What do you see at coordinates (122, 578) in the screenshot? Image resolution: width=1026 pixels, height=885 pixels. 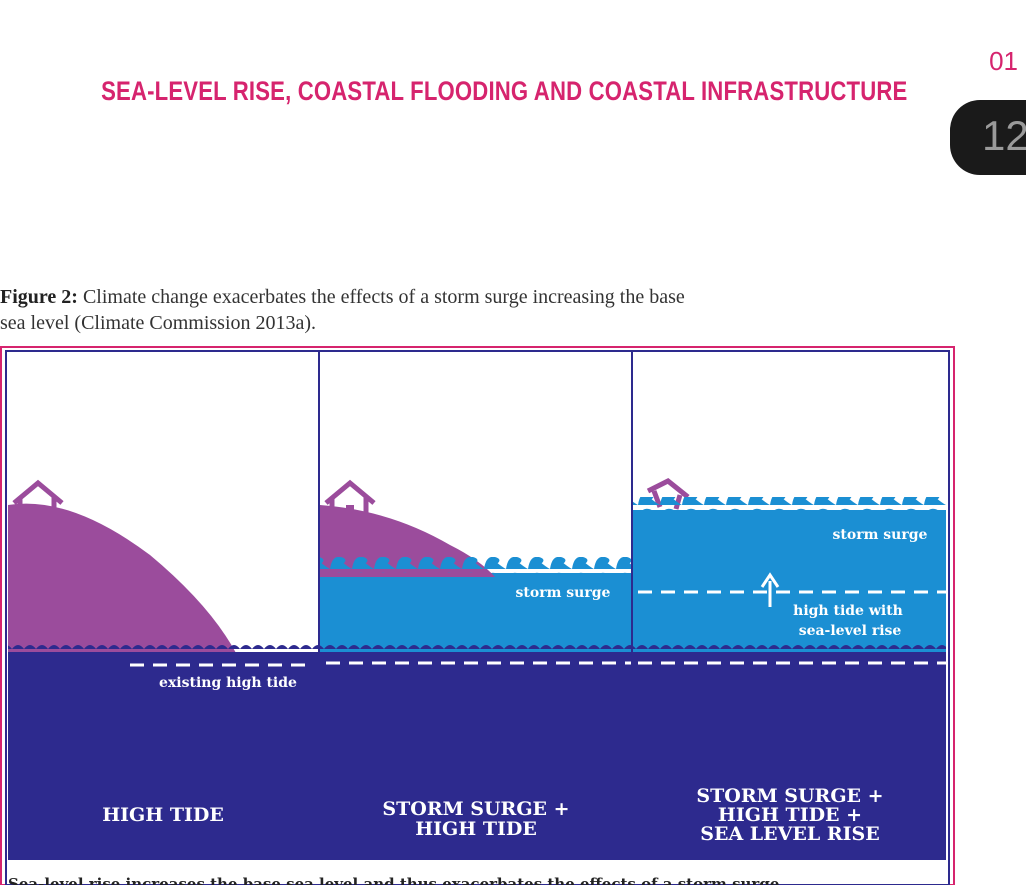 I see `hill` at bounding box center [122, 578].